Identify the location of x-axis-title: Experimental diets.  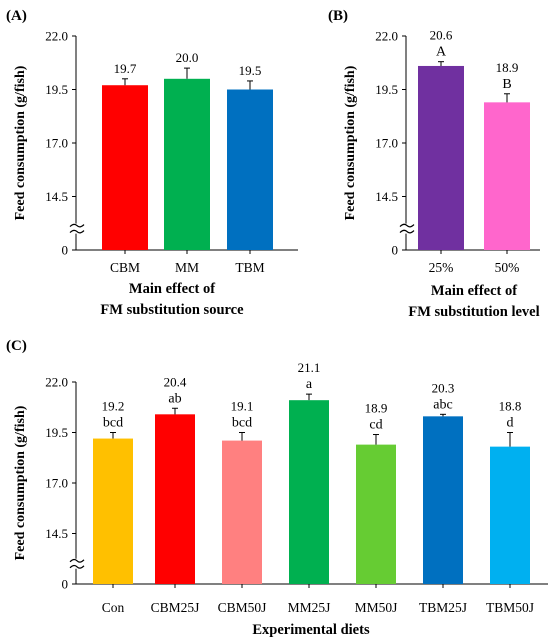
(311, 630).